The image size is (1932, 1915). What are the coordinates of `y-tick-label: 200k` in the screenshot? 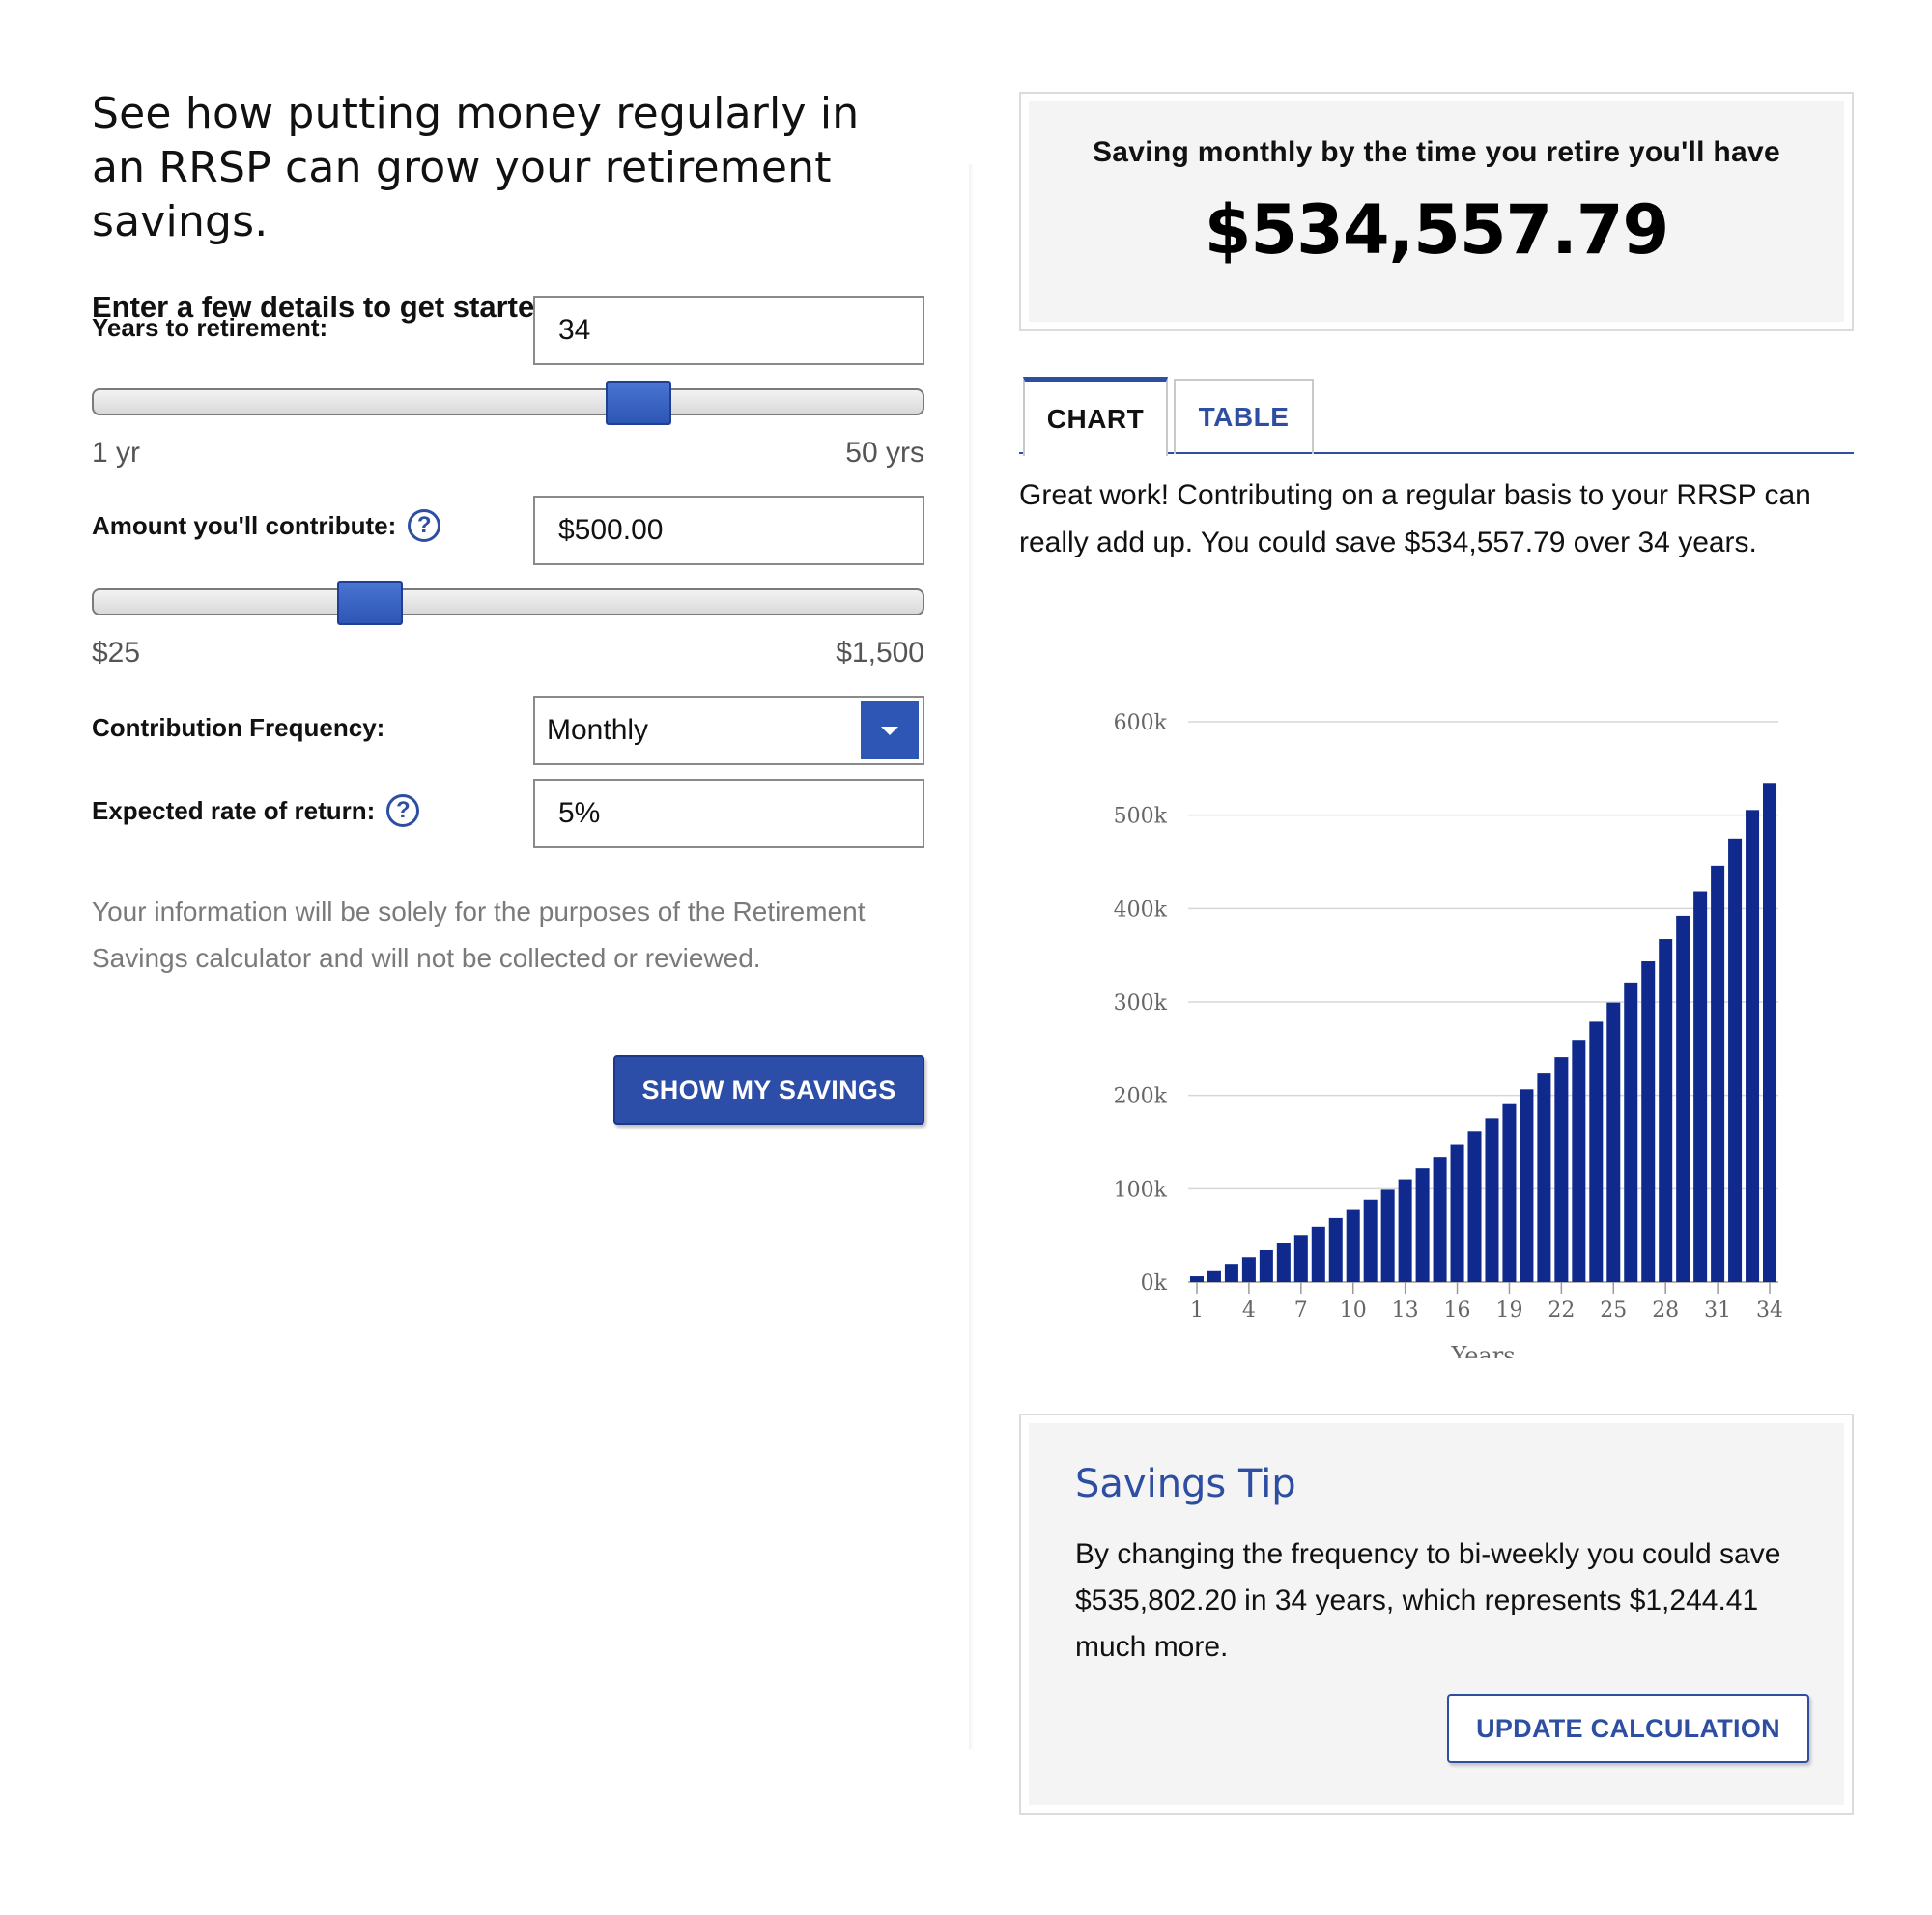 It's located at (1141, 1097).